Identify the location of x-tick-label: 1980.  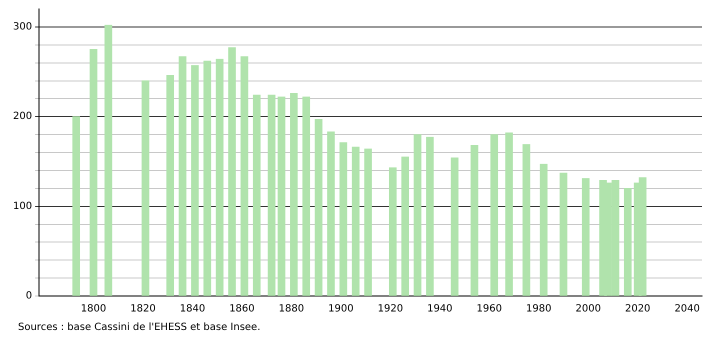
(539, 309).